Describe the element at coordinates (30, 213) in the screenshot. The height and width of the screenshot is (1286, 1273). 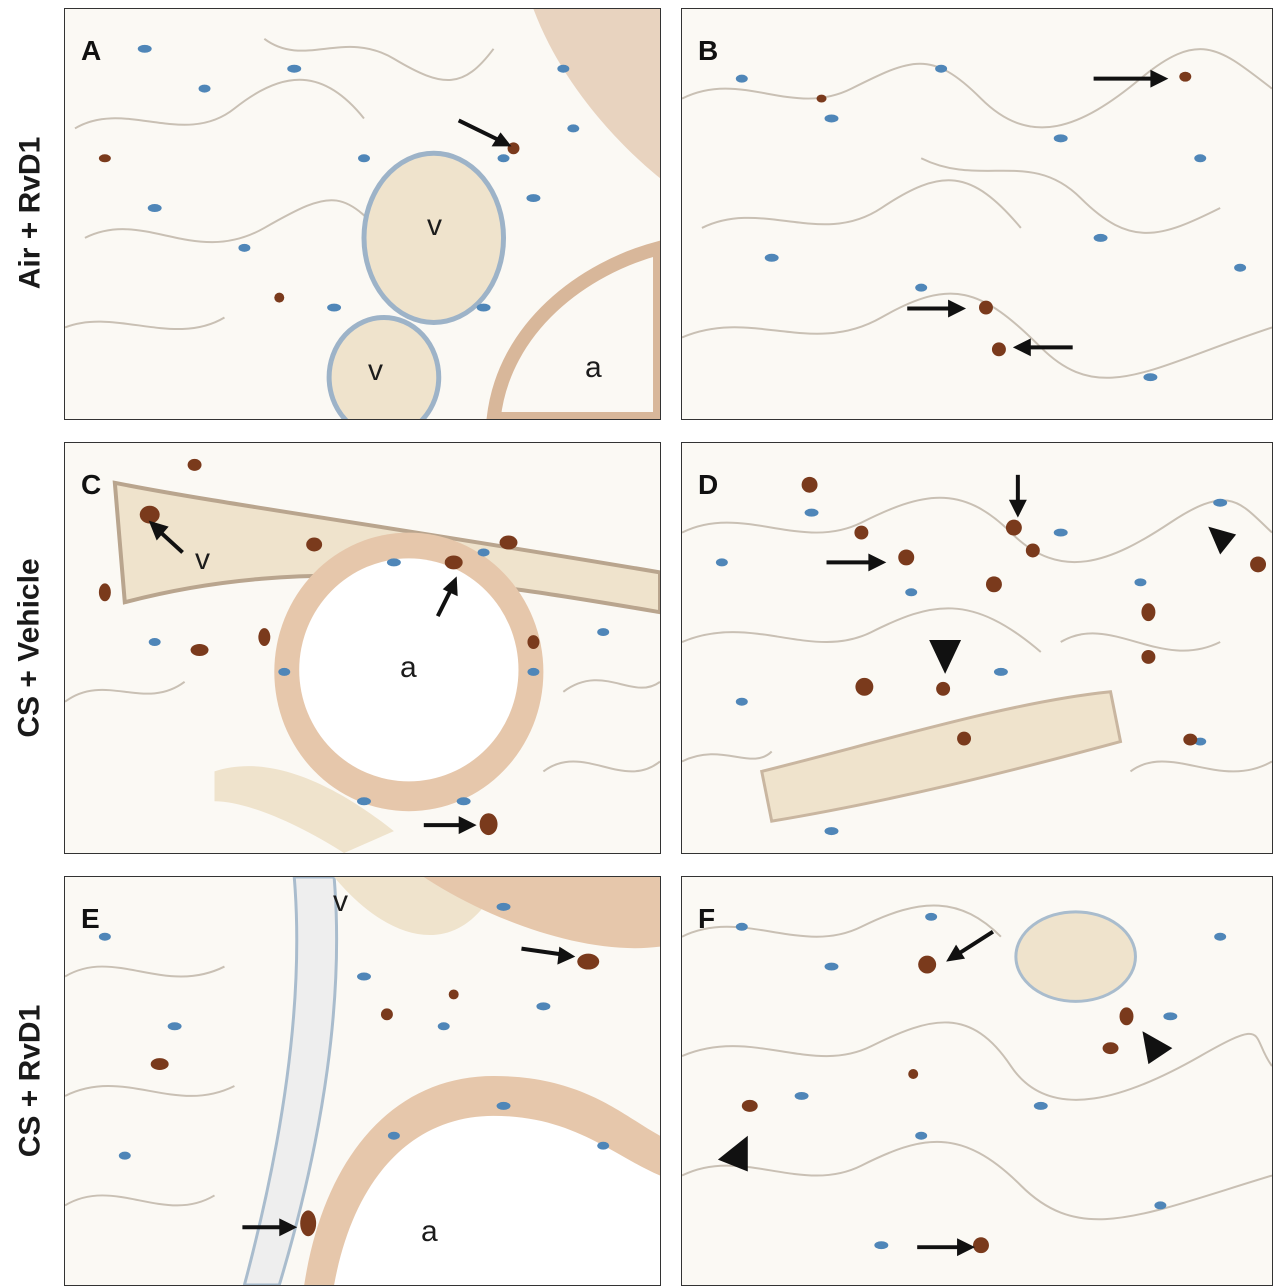
I see `row-label-1: Air + RvD1` at that location.